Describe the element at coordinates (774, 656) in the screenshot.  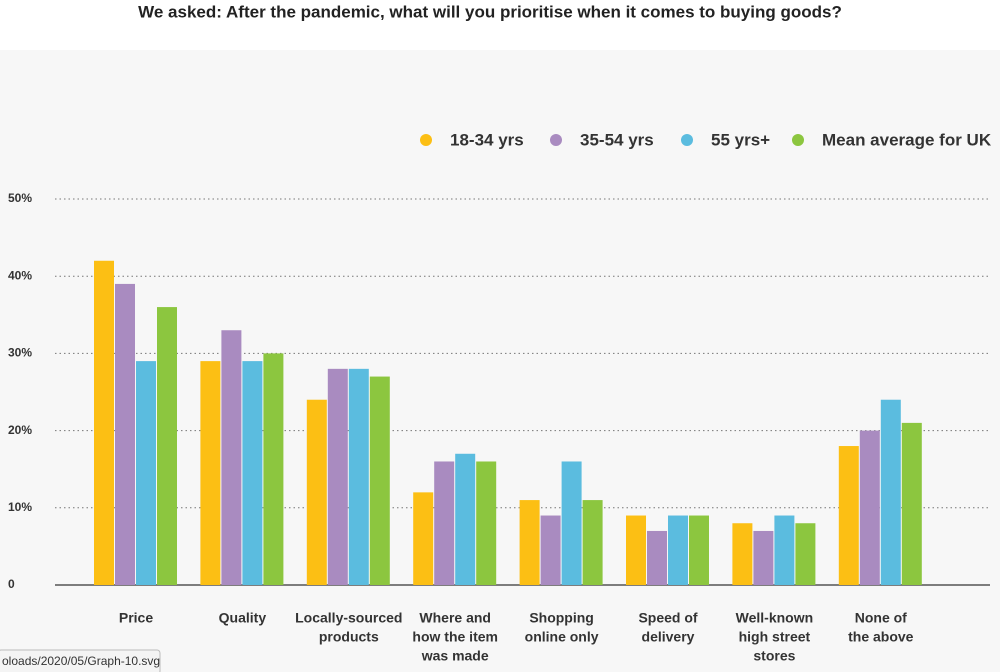
I see `x-tick-label: stores` at that location.